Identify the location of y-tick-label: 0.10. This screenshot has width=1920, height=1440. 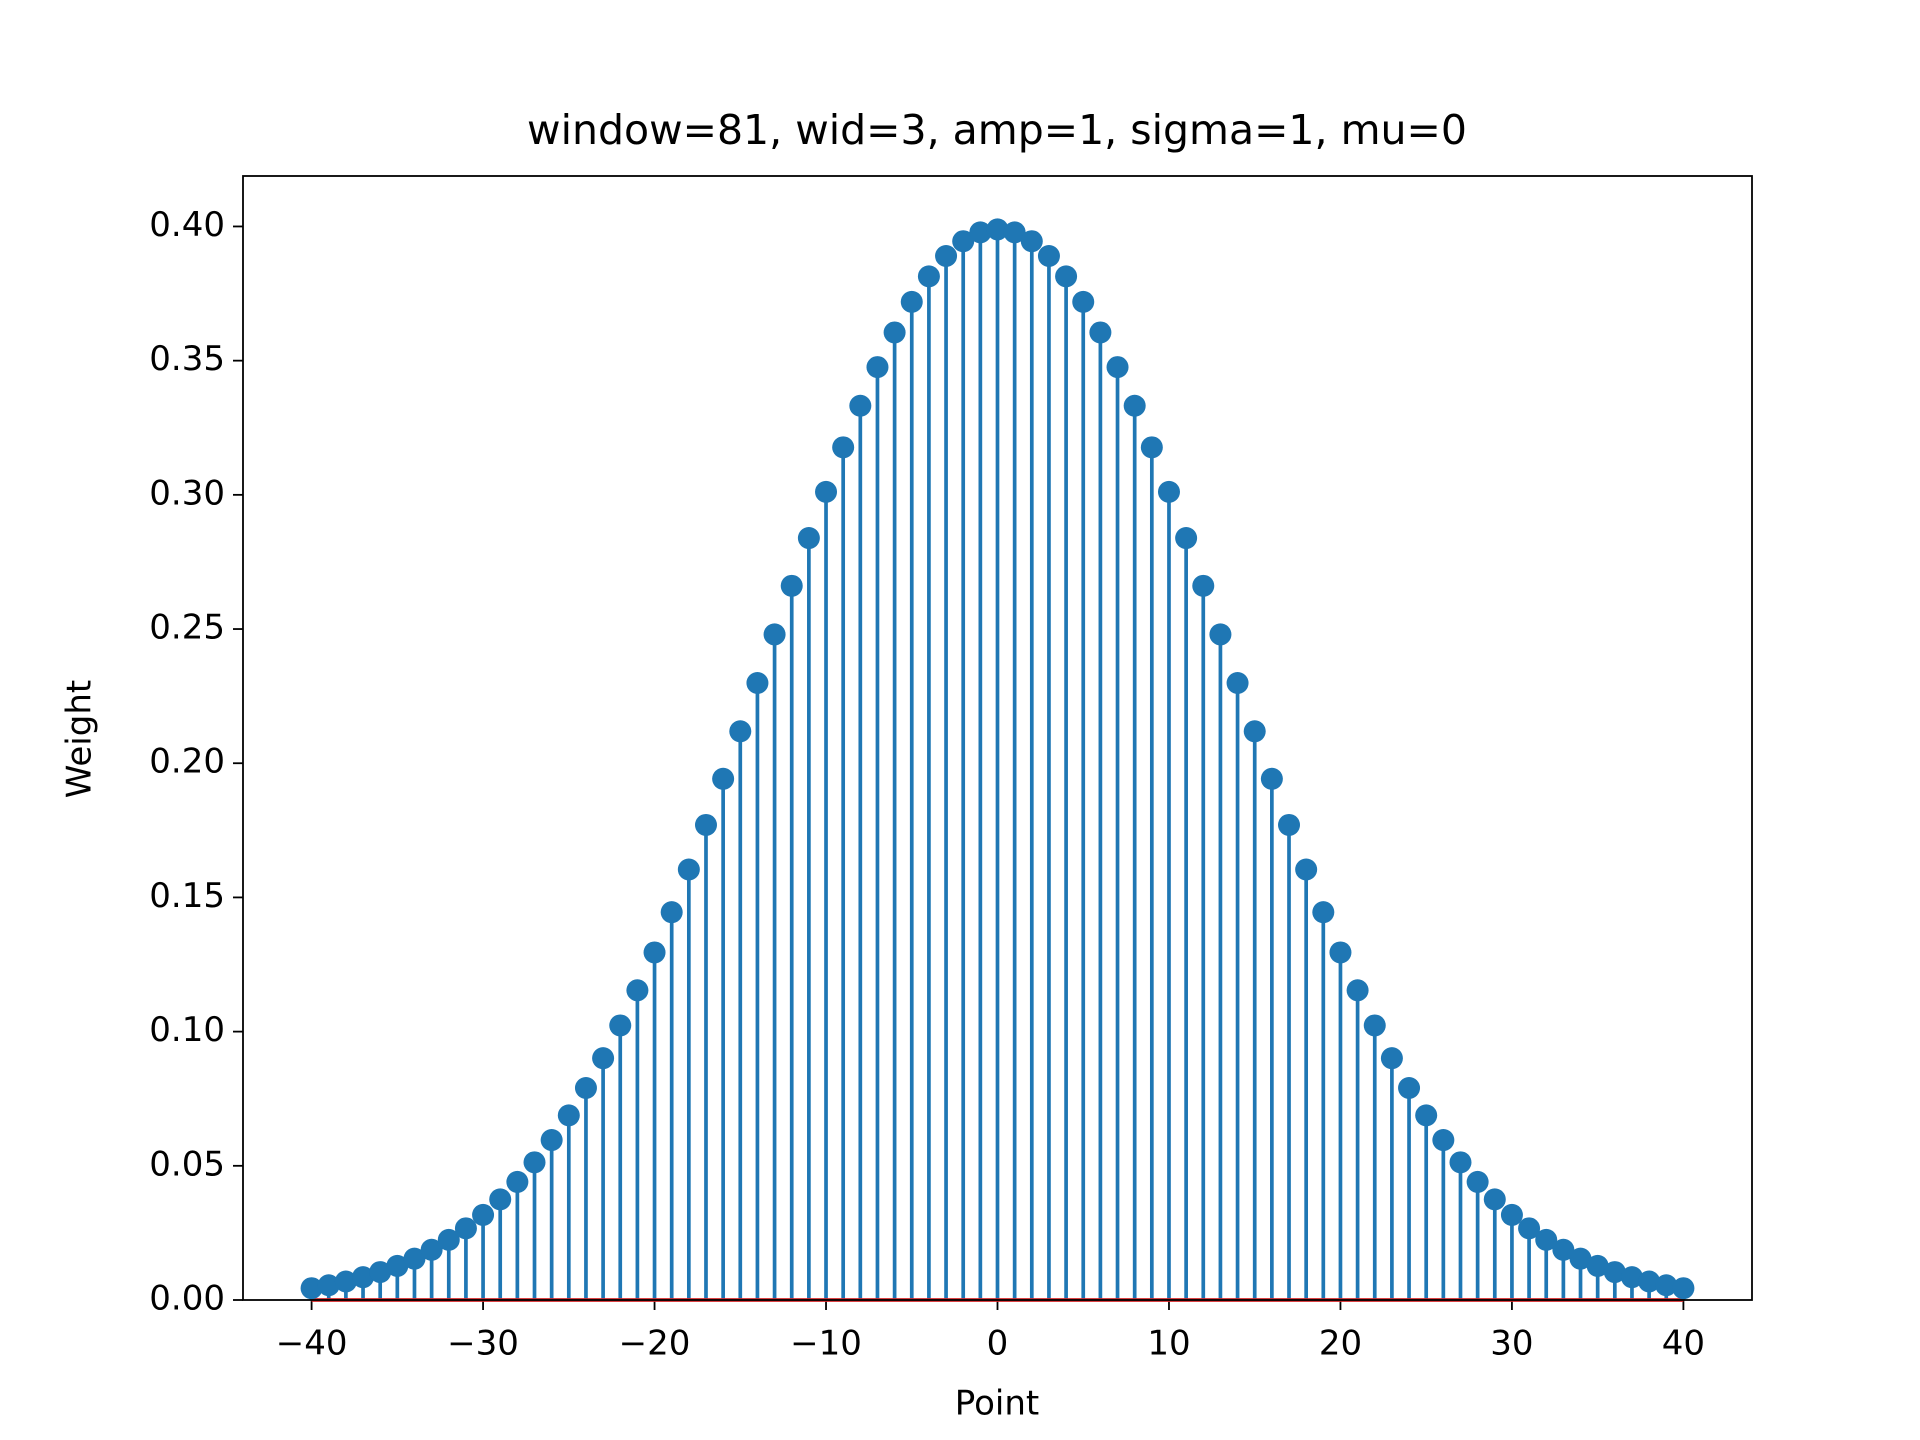
(187, 1030).